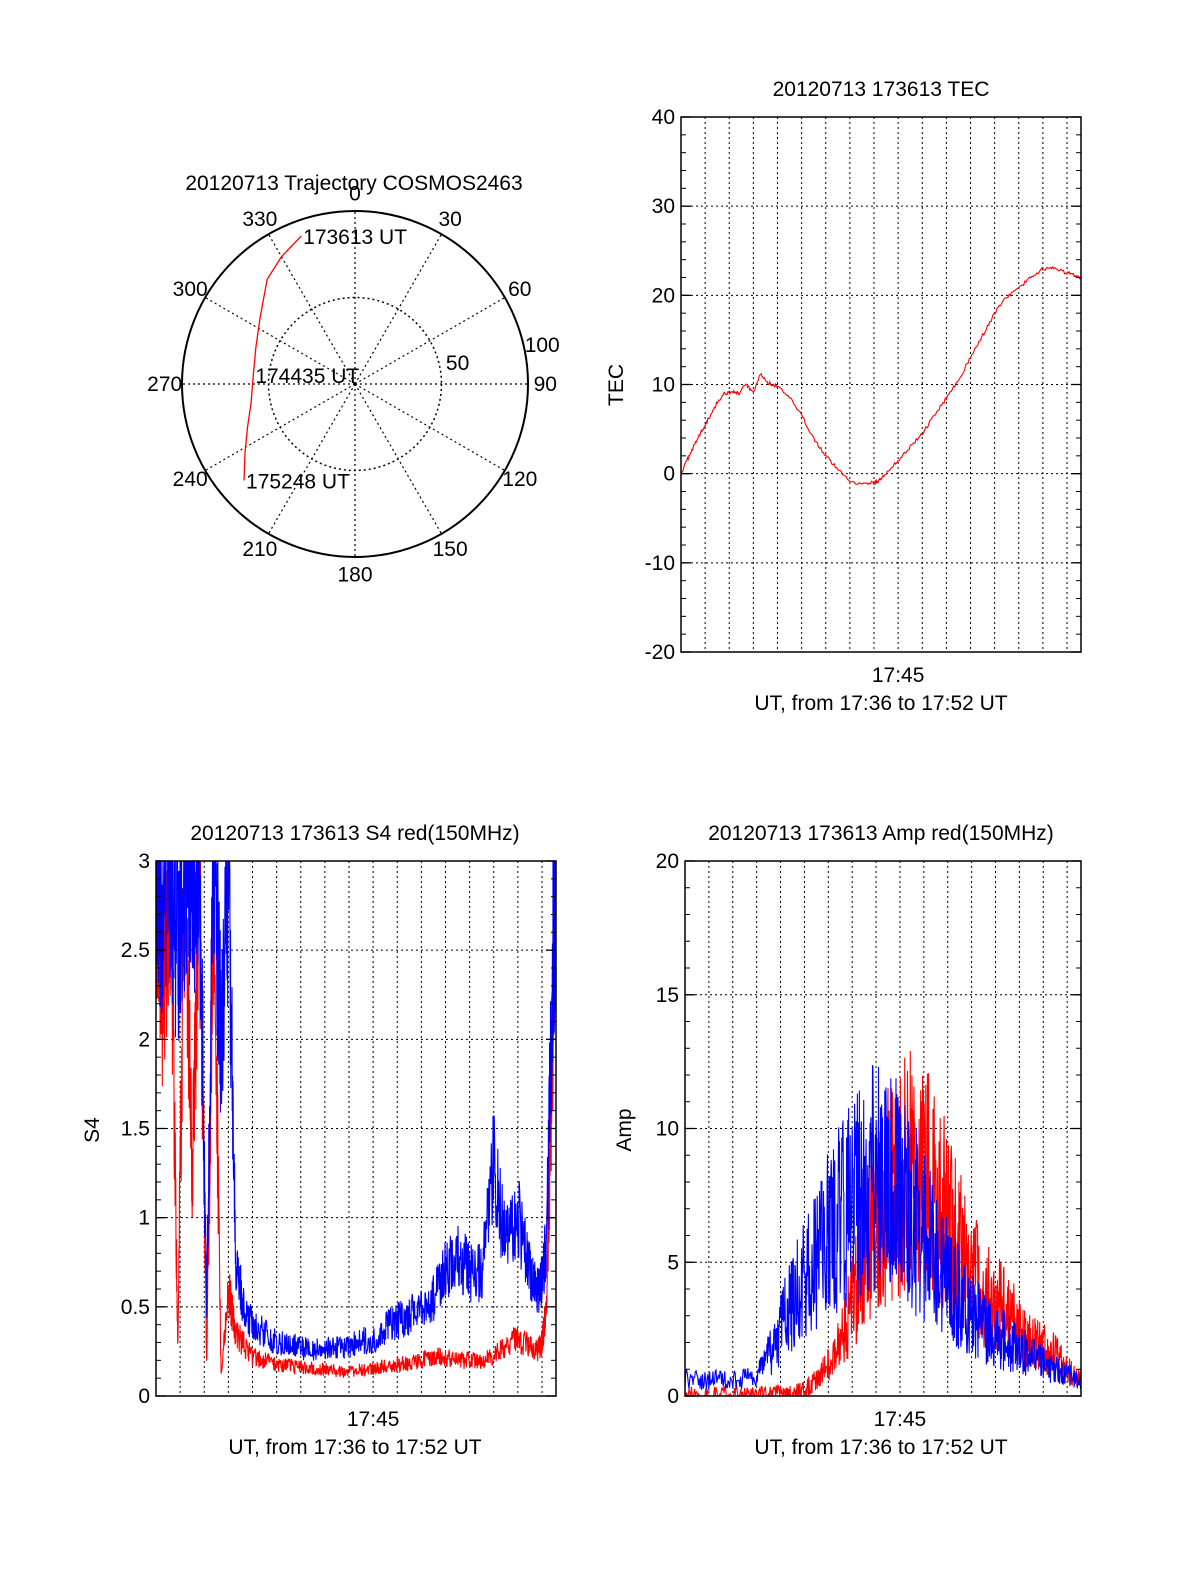 The height and width of the screenshot is (1575, 1200). Describe the element at coordinates (881, 375) in the screenshot. I see `series-line-red` at that location.